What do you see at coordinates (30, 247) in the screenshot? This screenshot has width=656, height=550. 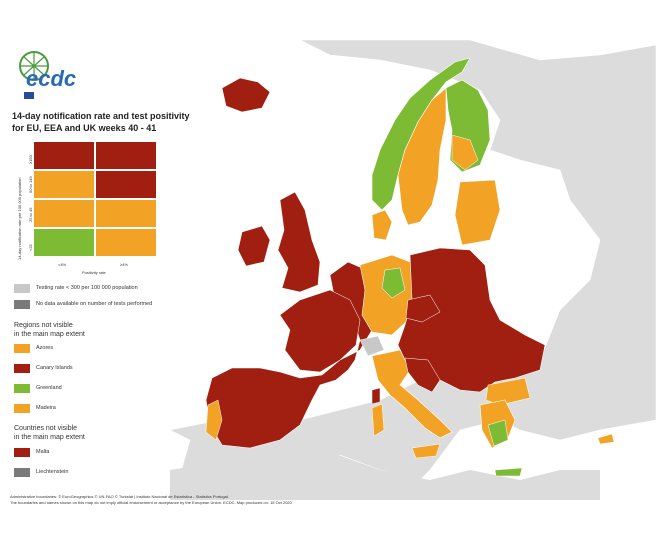 I see `matrix-y-tick: <25` at bounding box center [30, 247].